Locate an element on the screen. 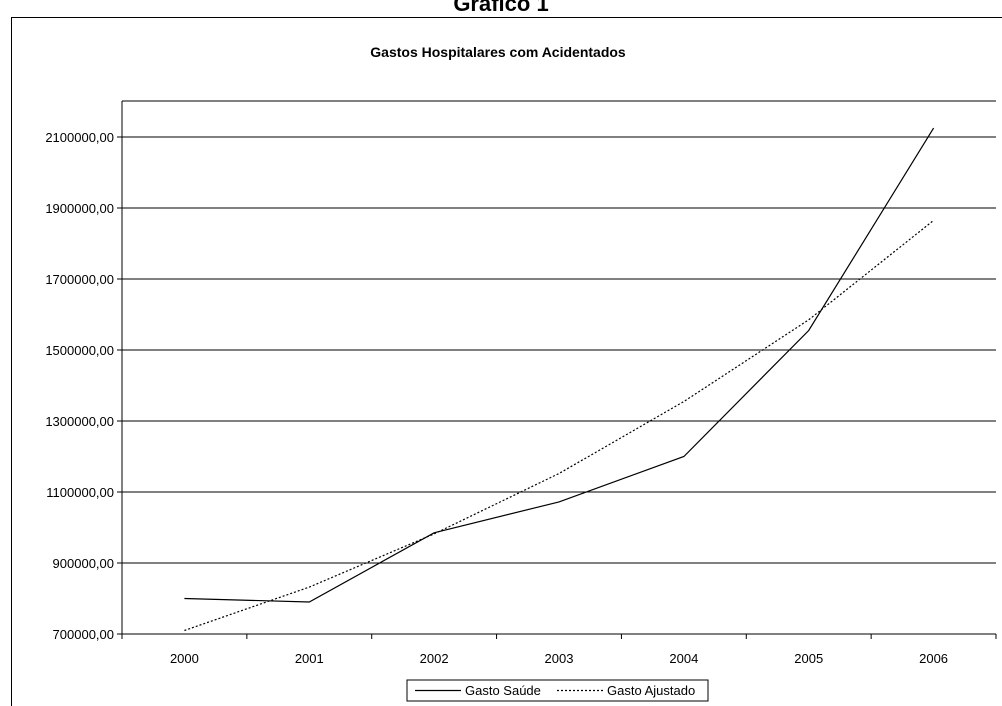 Image resolution: width=1002 pixels, height=706 pixels. y-tick-label: 1700000,00 is located at coordinates (79, 279).